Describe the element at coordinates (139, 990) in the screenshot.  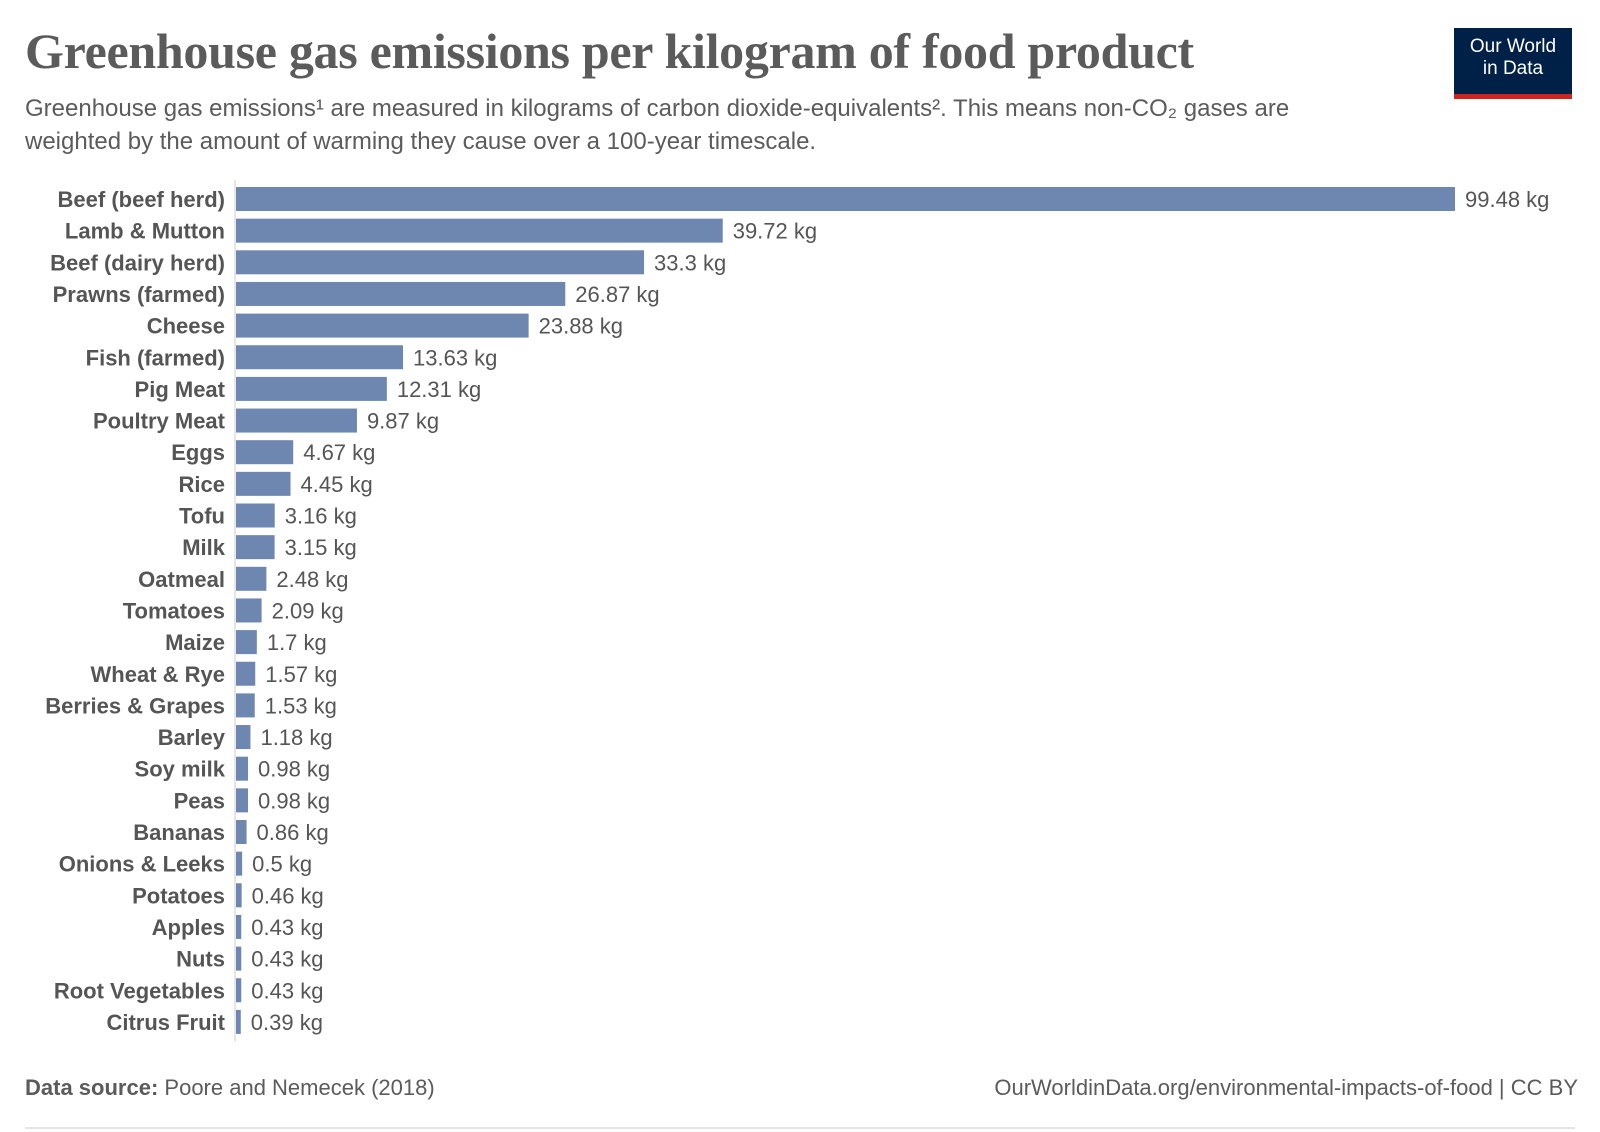
I see `category-label: Root Vegetables` at that location.